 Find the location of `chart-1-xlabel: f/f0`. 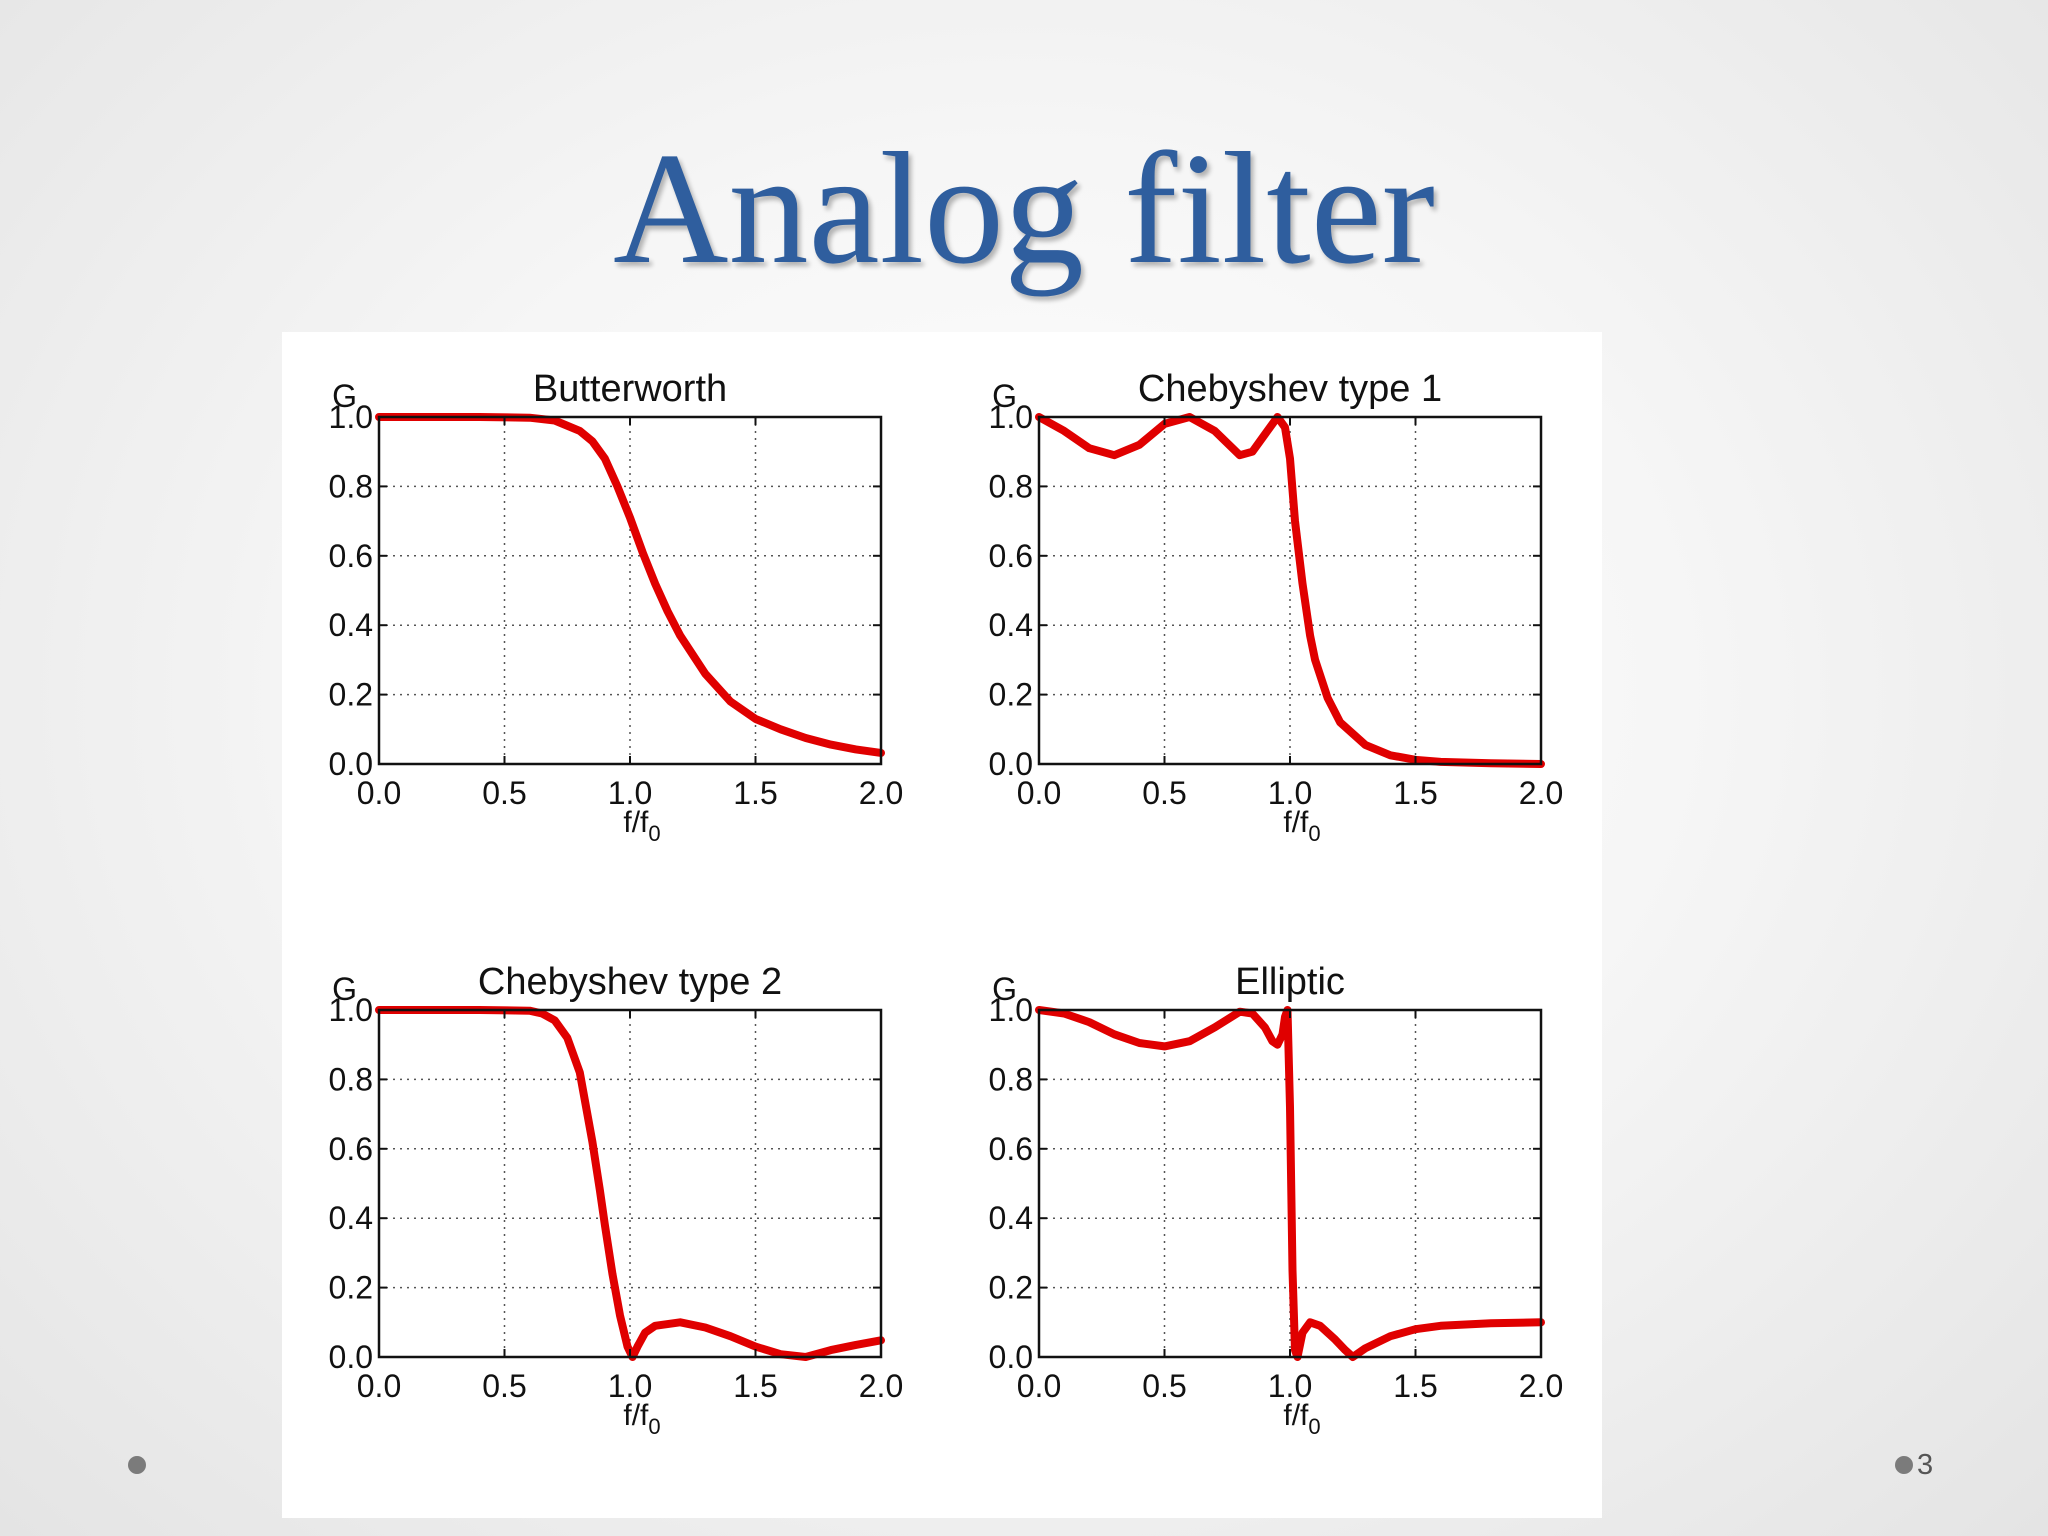

chart-1-xlabel: f/f0 is located at coordinates (641, 826).